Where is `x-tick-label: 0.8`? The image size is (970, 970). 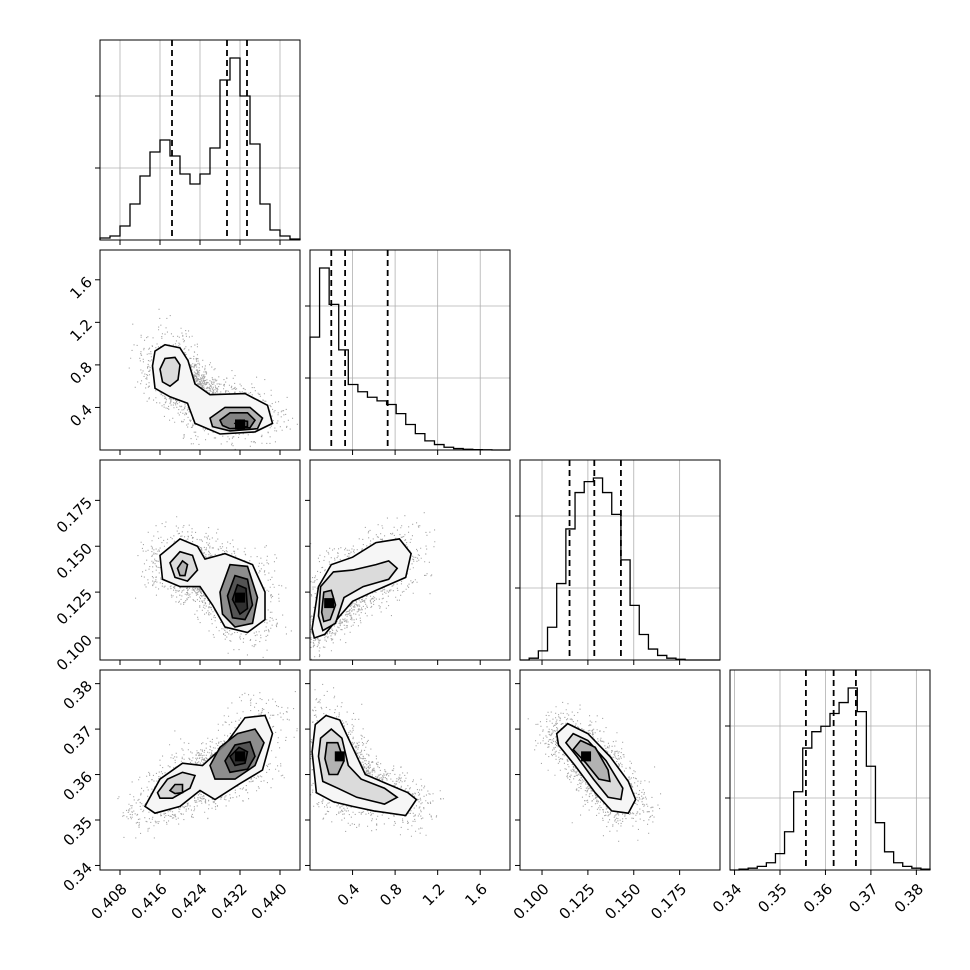 x-tick-label: 0.8 is located at coordinates (391, 895).